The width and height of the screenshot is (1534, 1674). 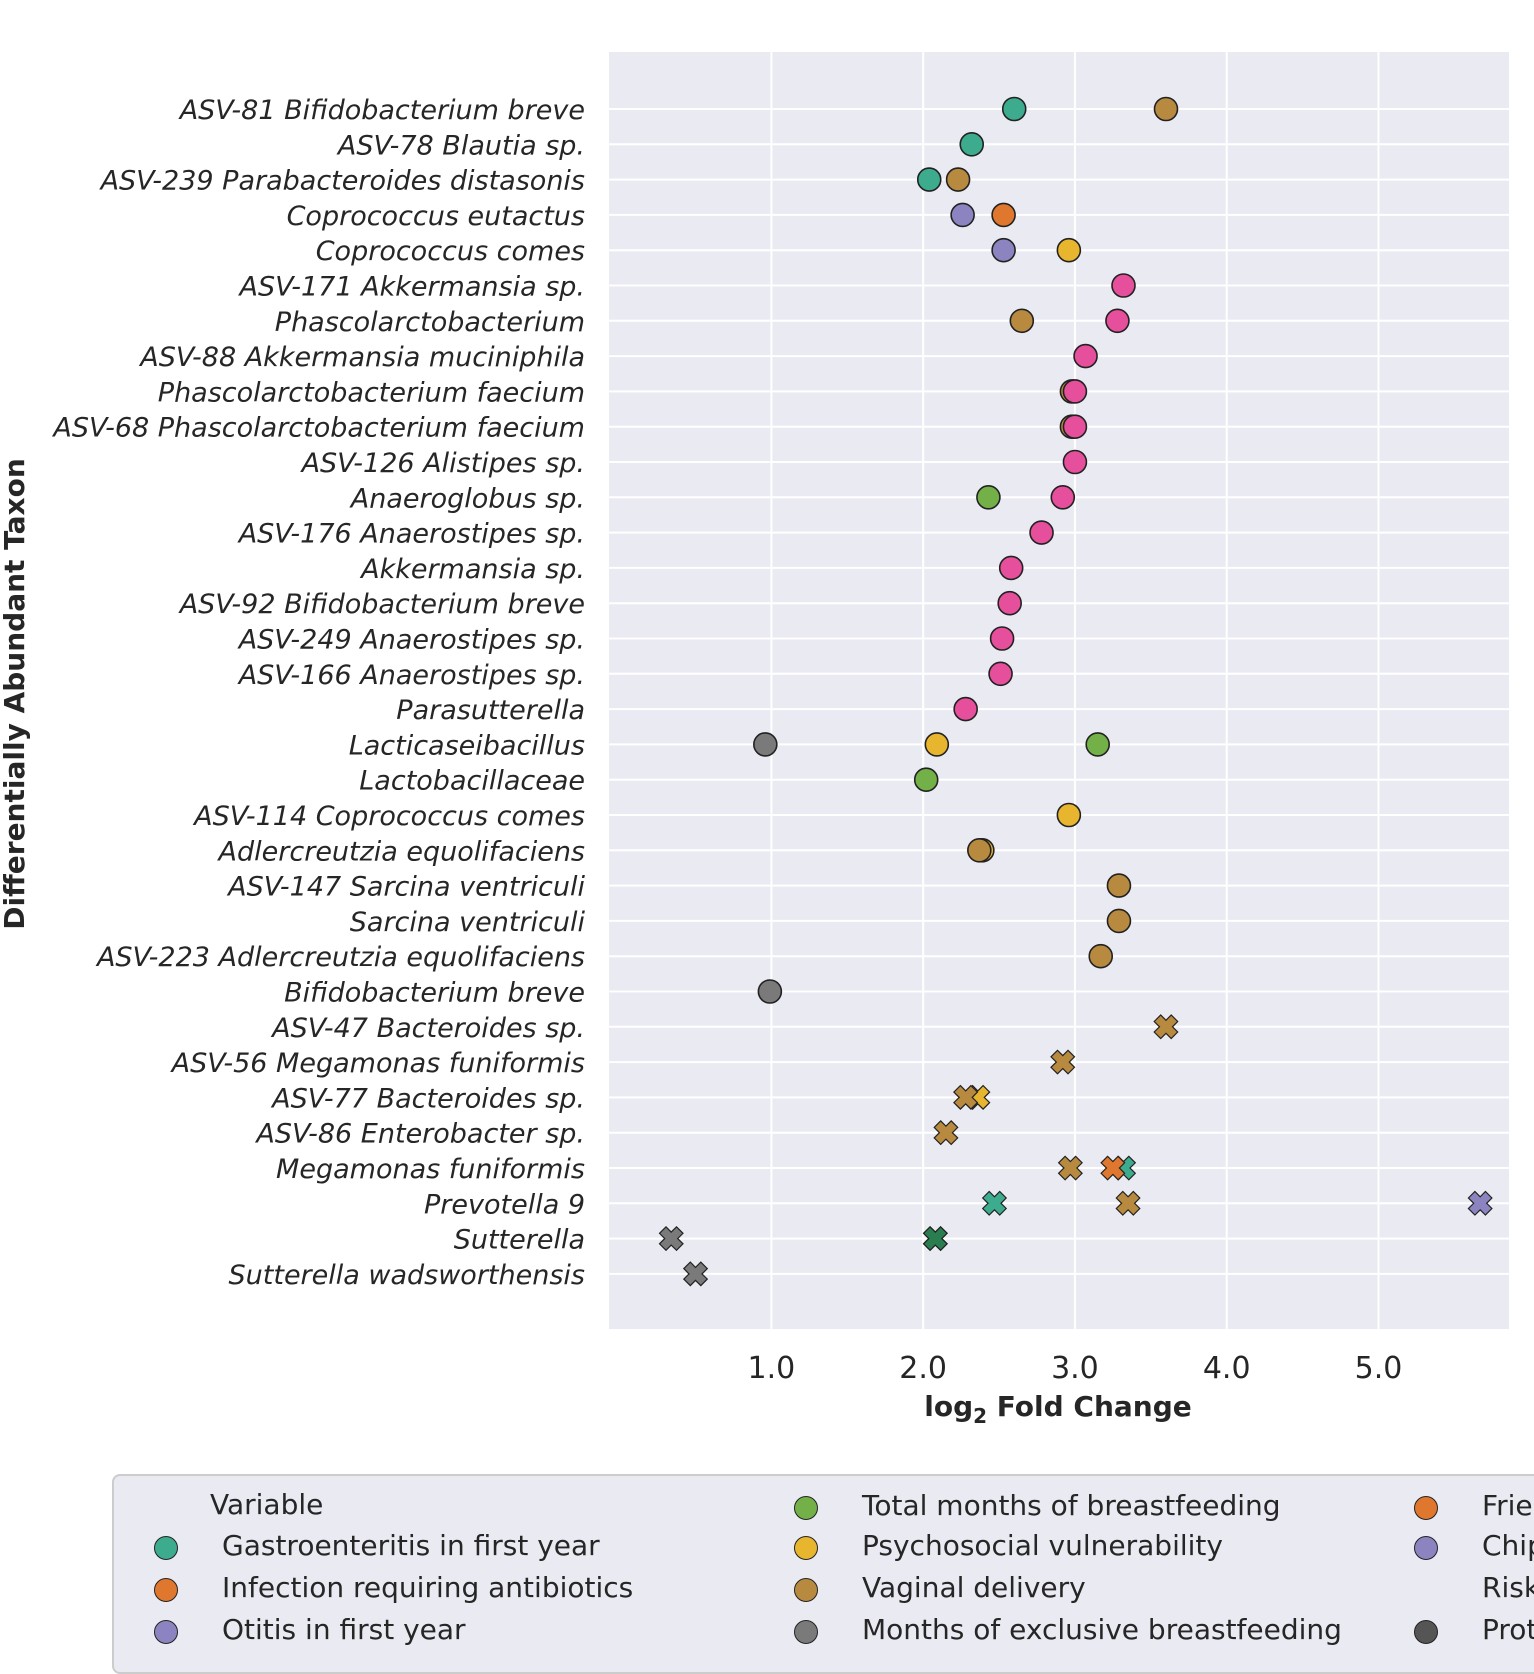 What do you see at coordinates (267, 1504) in the screenshot?
I see `legend-title: Variable` at bounding box center [267, 1504].